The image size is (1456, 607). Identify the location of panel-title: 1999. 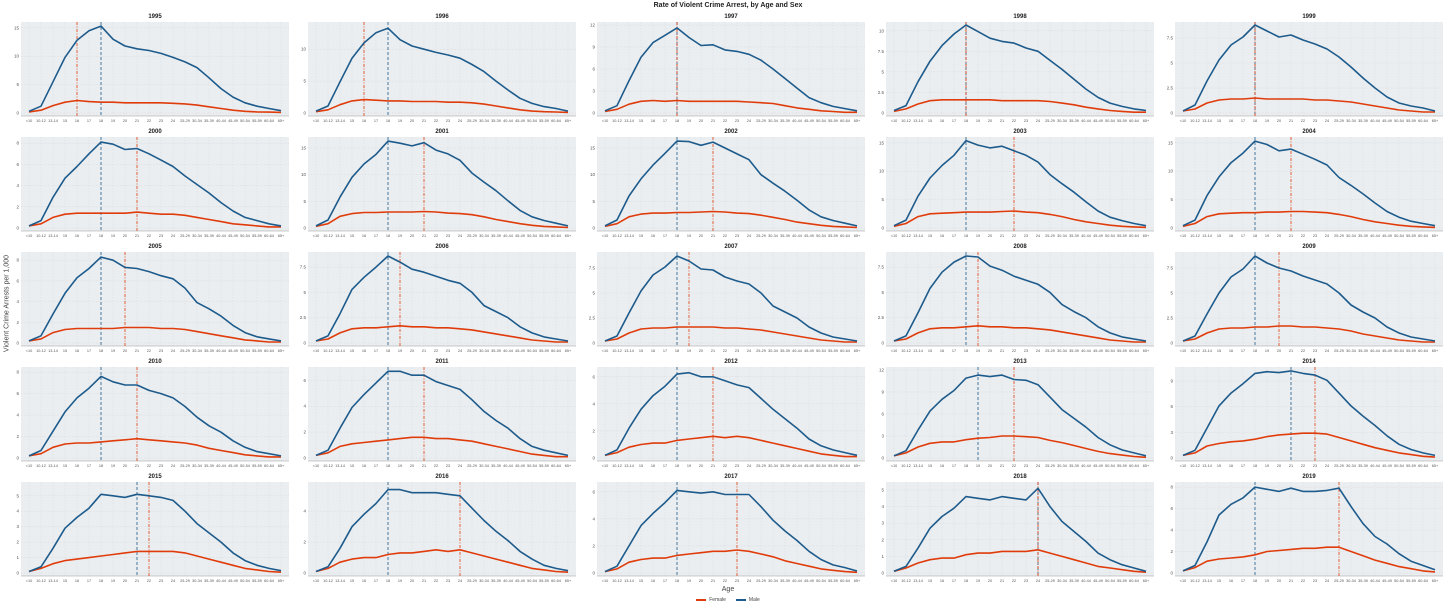
(1309, 17).